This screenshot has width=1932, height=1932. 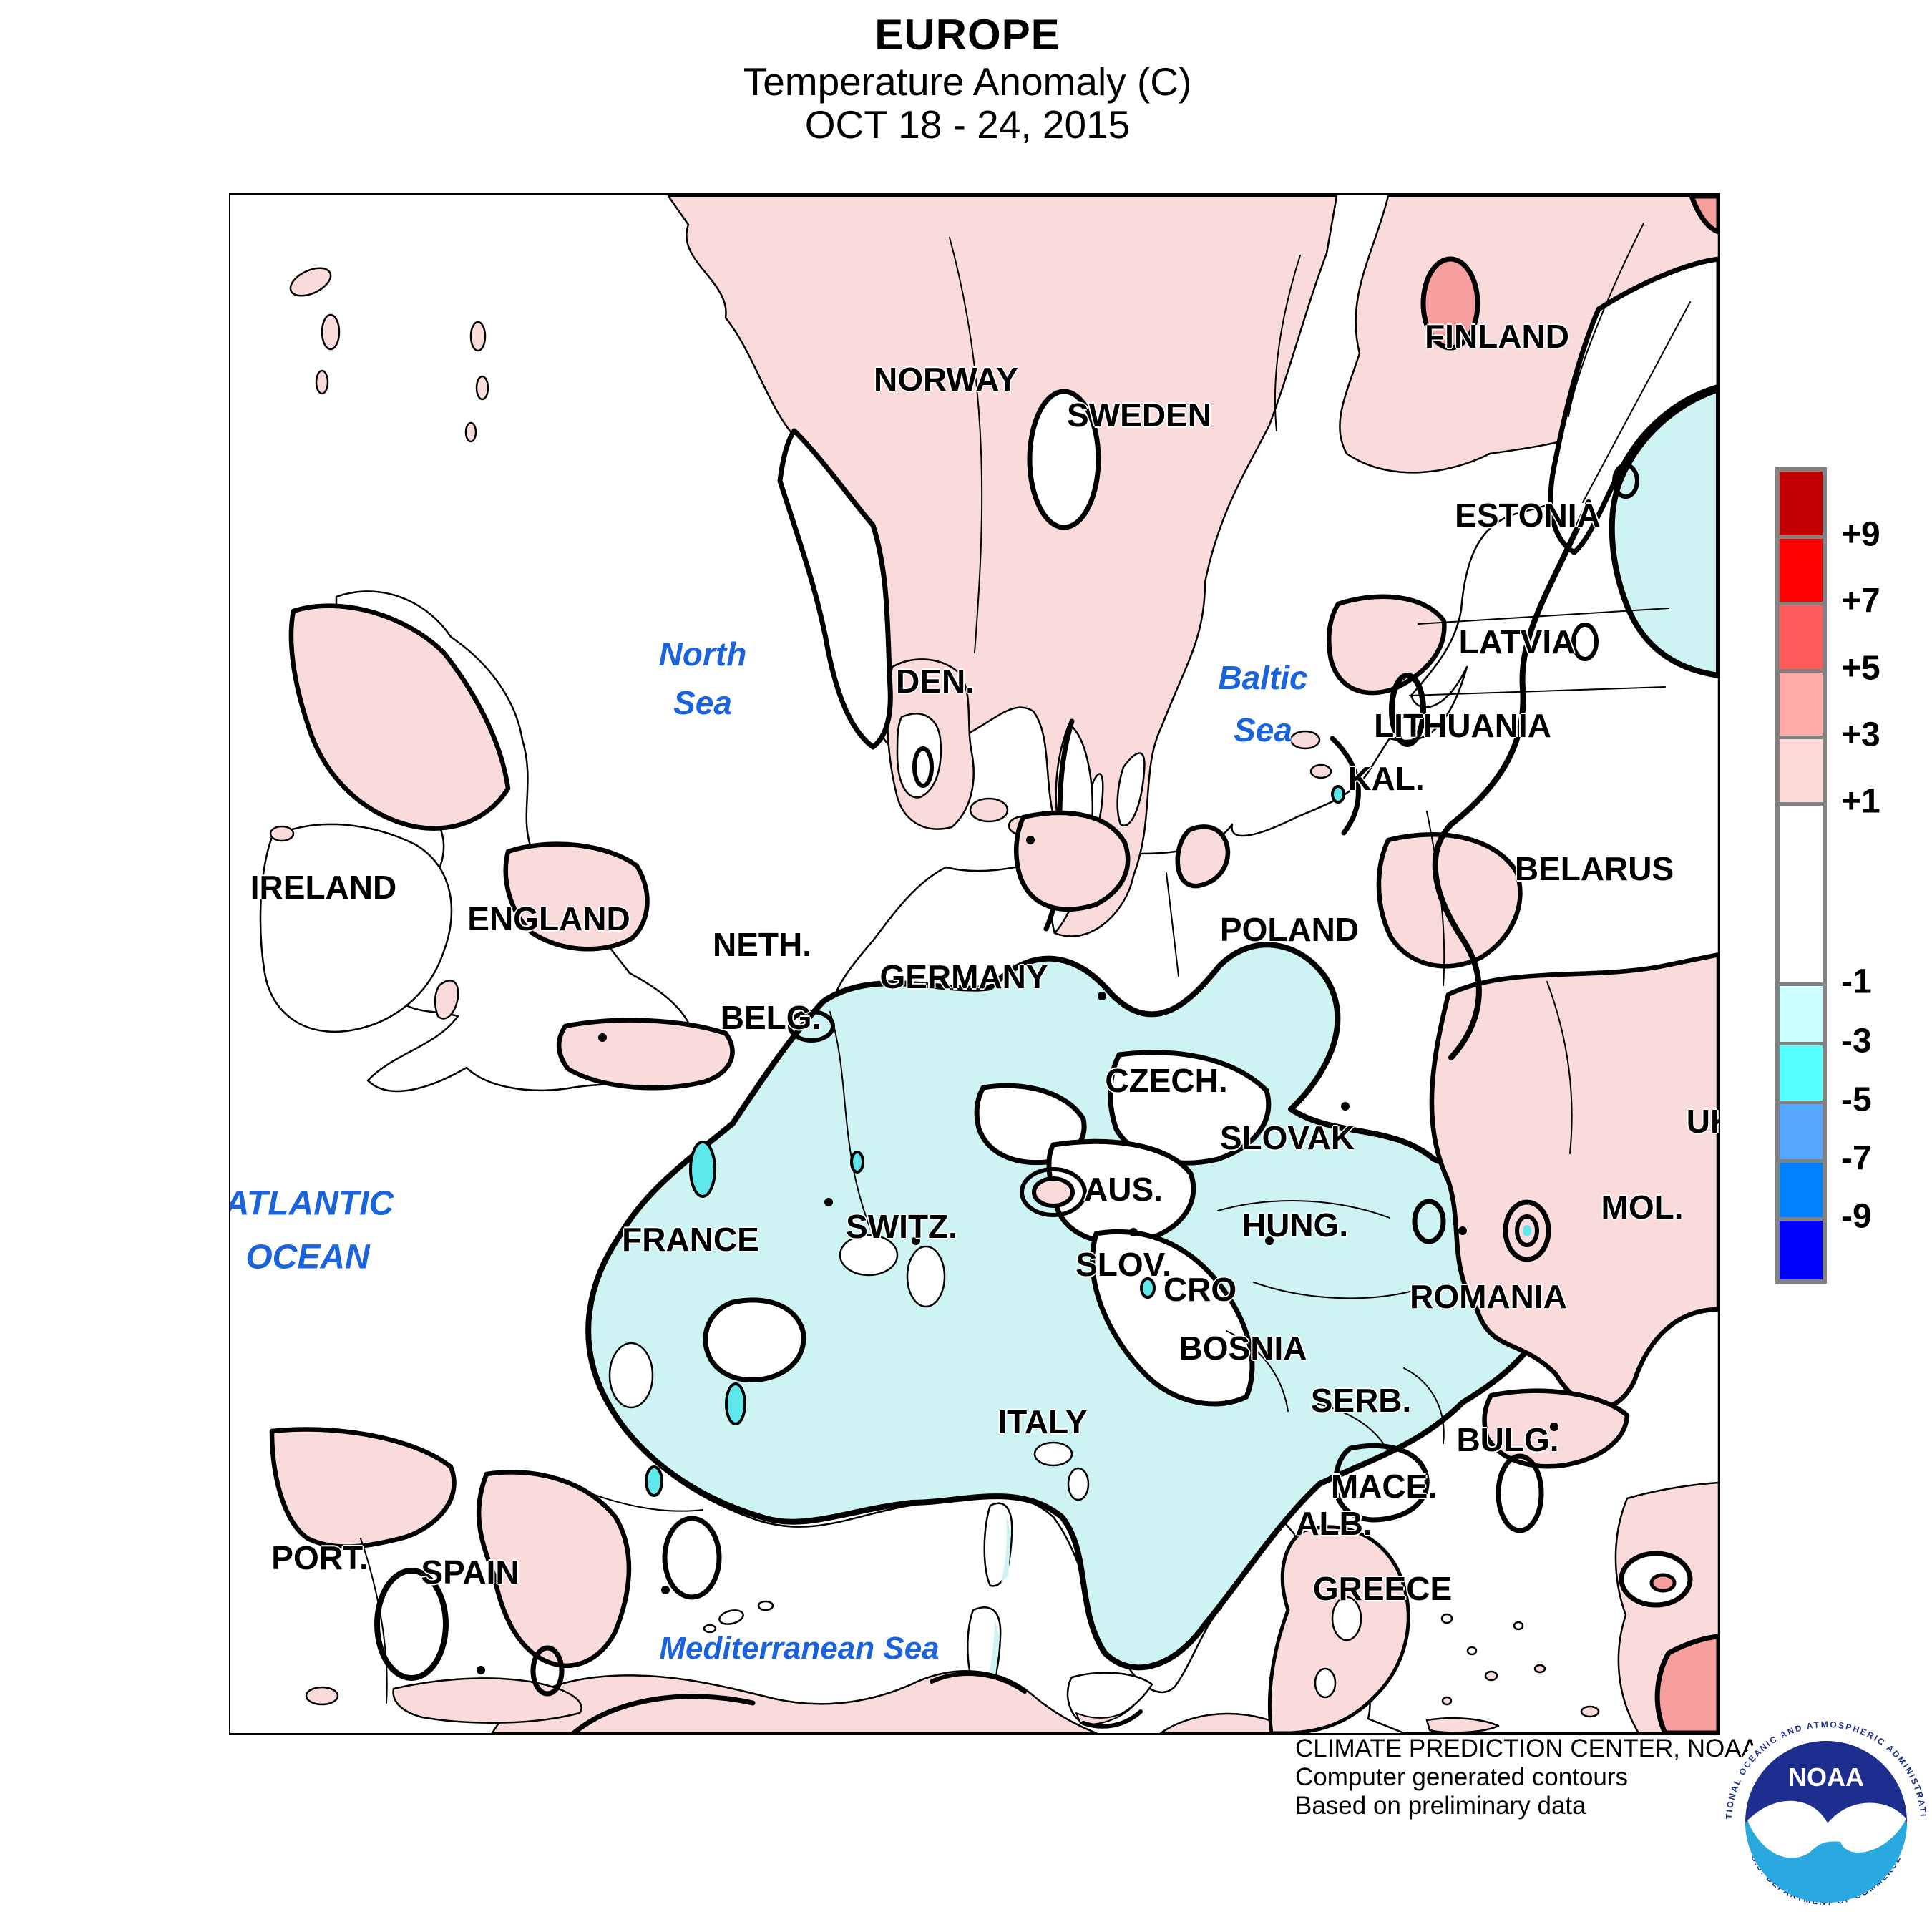 I want to click on contour-macedonia-loop, so click(x=1381, y=1483).